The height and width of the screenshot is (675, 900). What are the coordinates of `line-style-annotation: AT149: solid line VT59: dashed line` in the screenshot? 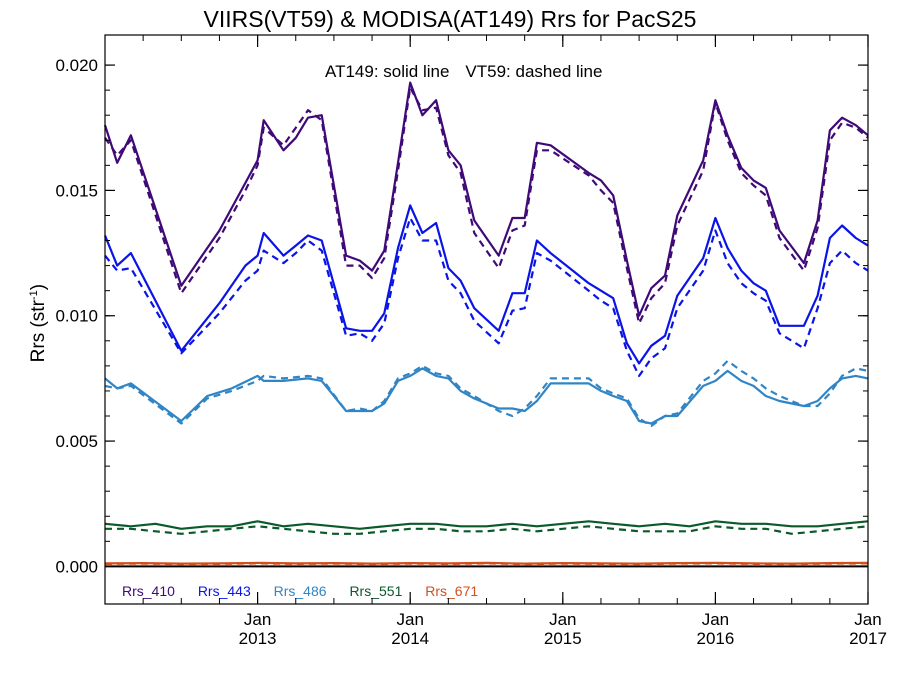 It's located at (463, 72).